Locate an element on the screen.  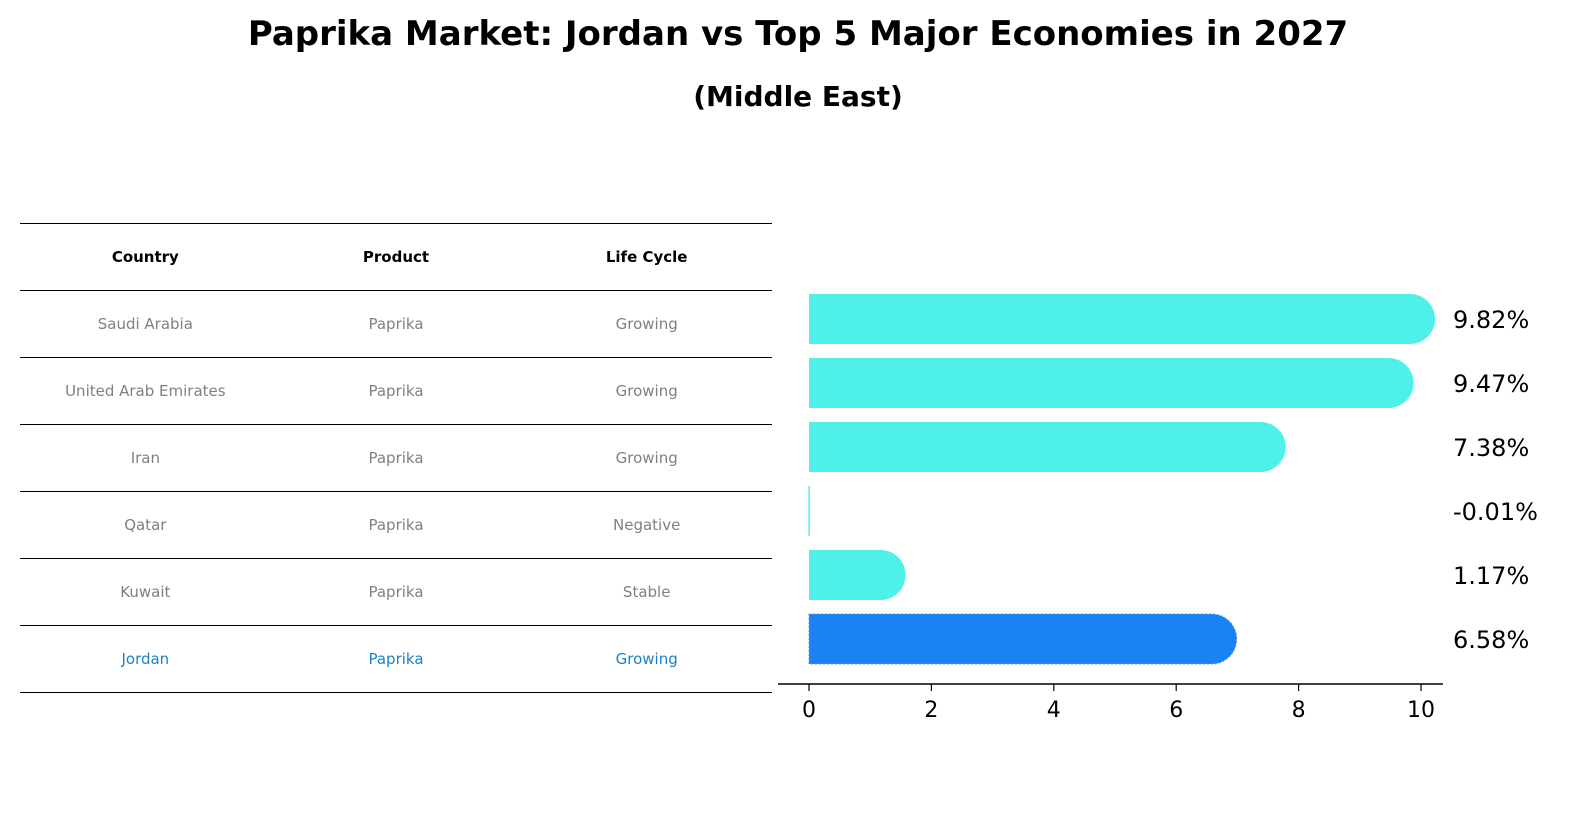
table-cell-life-cycle: Negative is located at coordinates (647, 525).